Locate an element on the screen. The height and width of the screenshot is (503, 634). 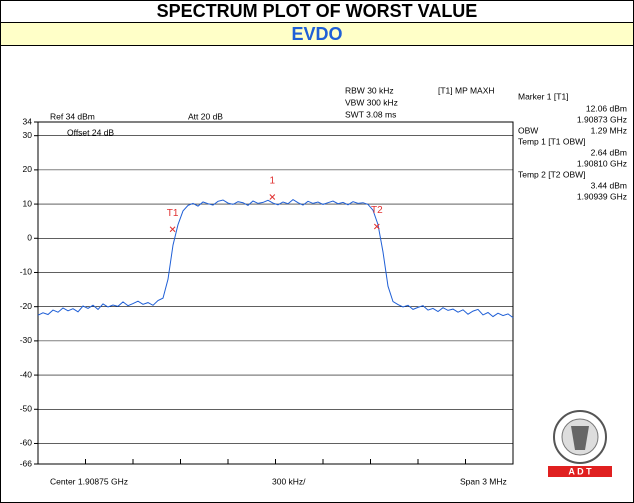
chart-subtitle: EVDO is located at coordinates (316, 34).